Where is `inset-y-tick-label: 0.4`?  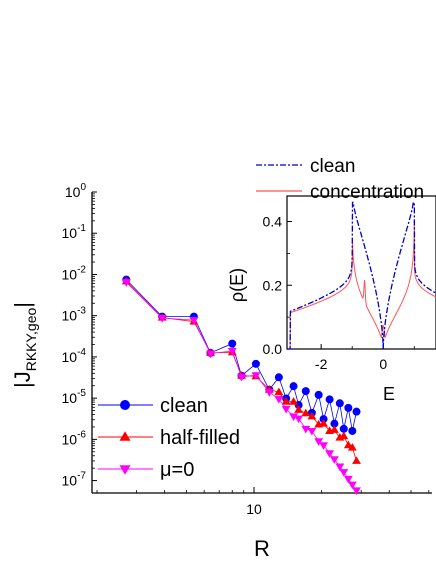 inset-y-tick-label: 0.4 is located at coordinates (273, 222).